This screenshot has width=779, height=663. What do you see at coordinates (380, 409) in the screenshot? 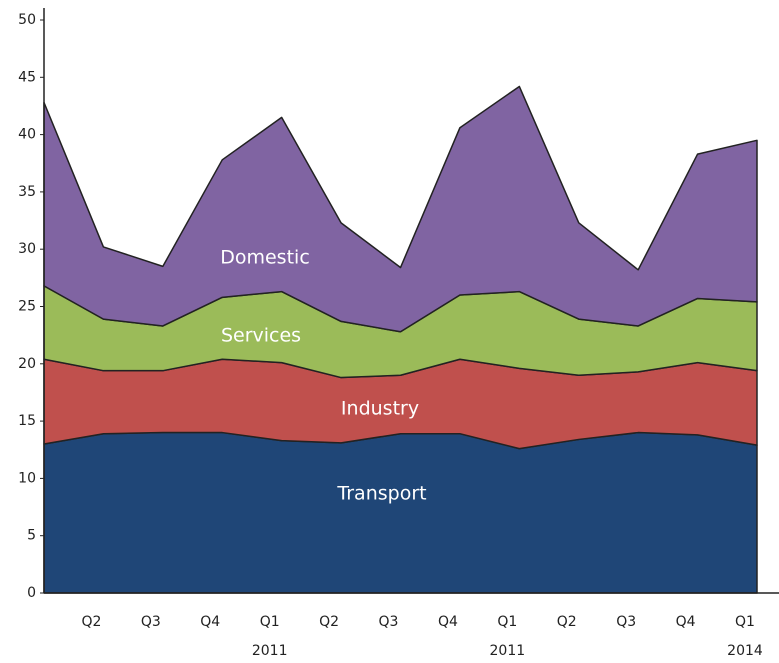
I see `series-label: Industry` at bounding box center [380, 409].